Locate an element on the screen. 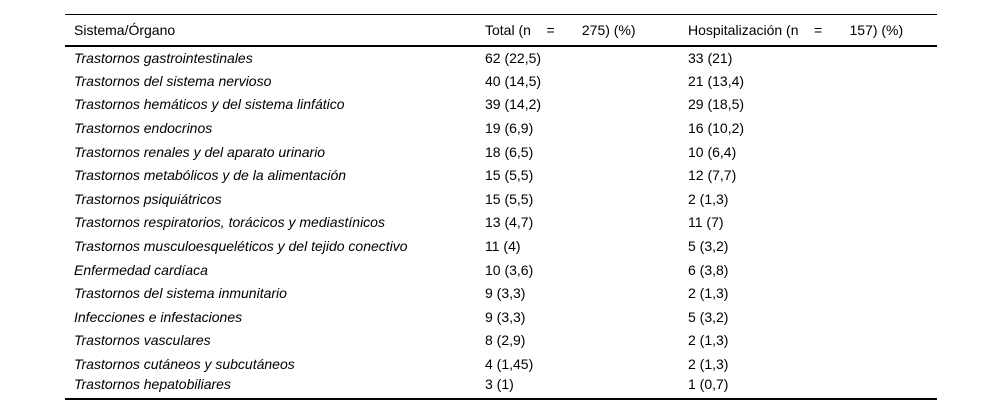 Image resolution: width=1000 pixels, height=415 pixels. cell-organ: Trastornos endocrinos is located at coordinates (143, 128).